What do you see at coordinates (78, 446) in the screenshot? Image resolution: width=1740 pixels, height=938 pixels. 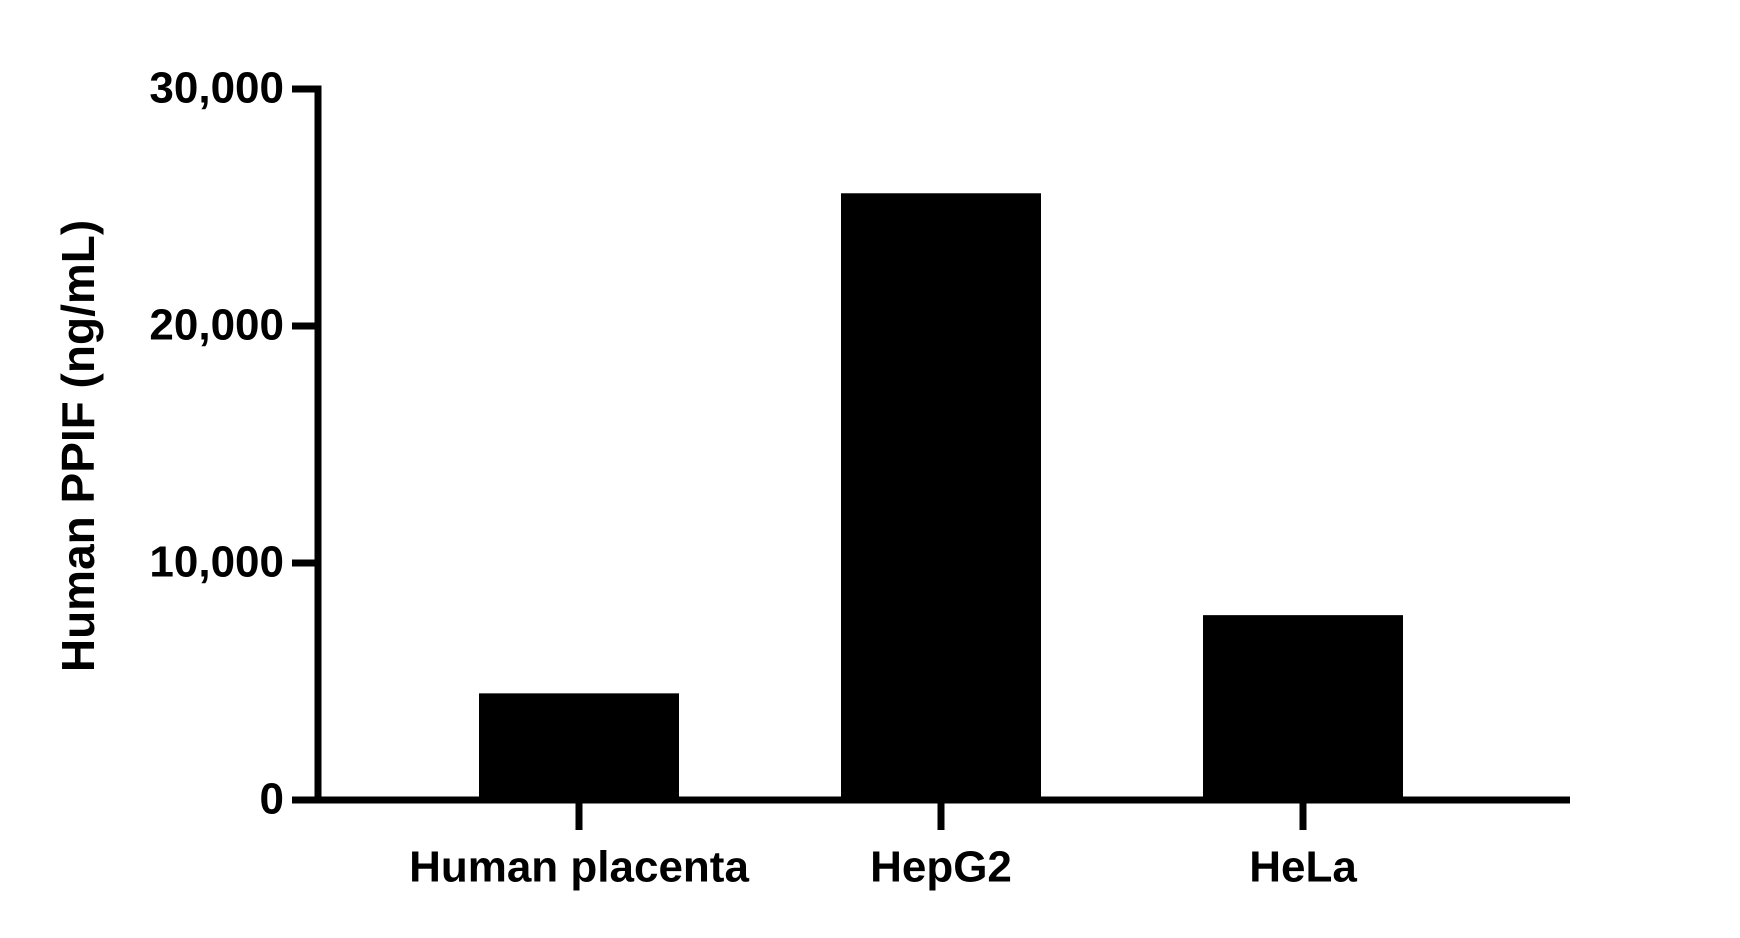 I see `y-axis-title: Human PPIF (ng/mL)` at bounding box center [78, 446].